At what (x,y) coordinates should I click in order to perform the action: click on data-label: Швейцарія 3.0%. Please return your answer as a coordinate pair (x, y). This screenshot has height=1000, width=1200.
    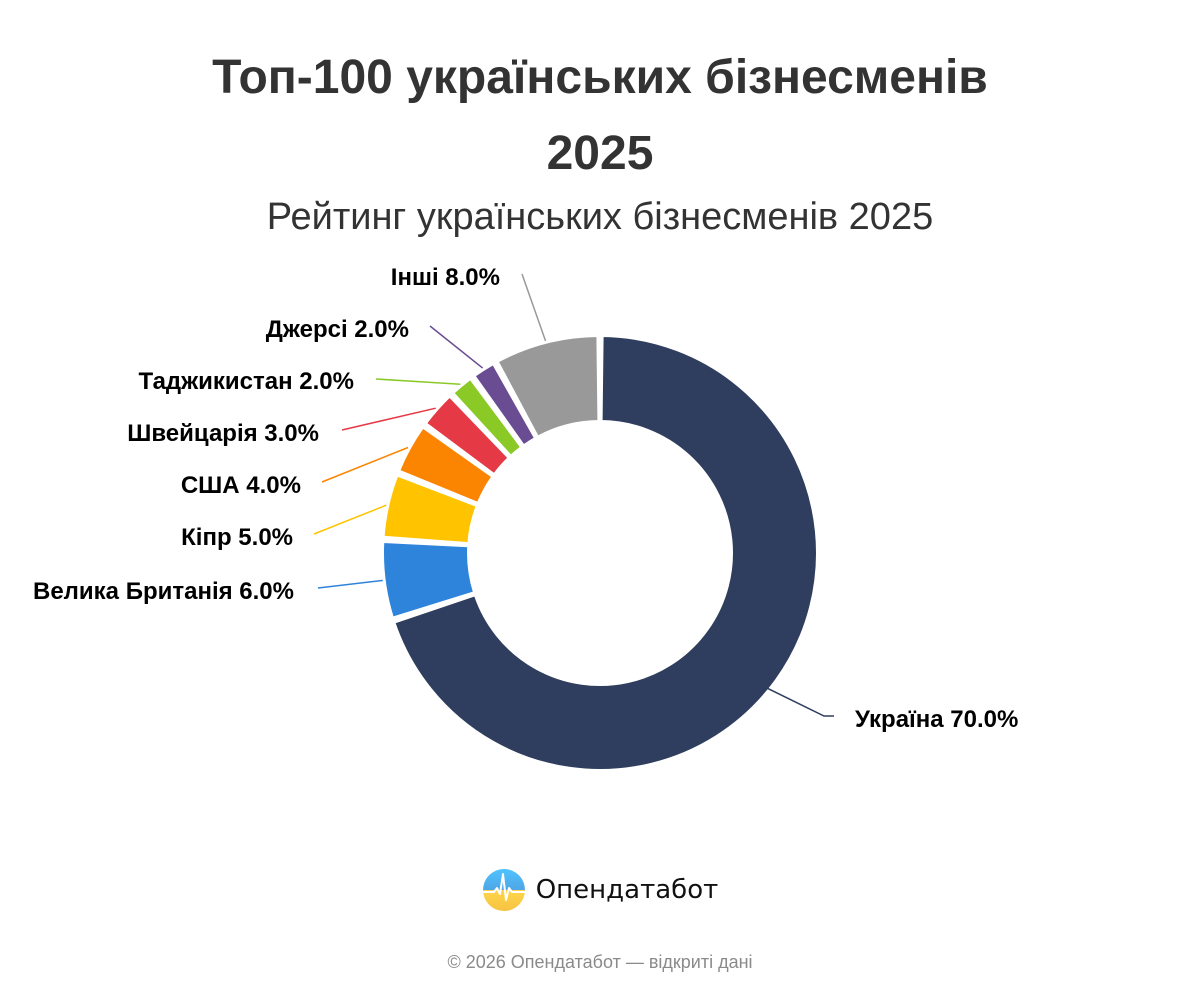
    Looking at the image, I should click on (223, 433).